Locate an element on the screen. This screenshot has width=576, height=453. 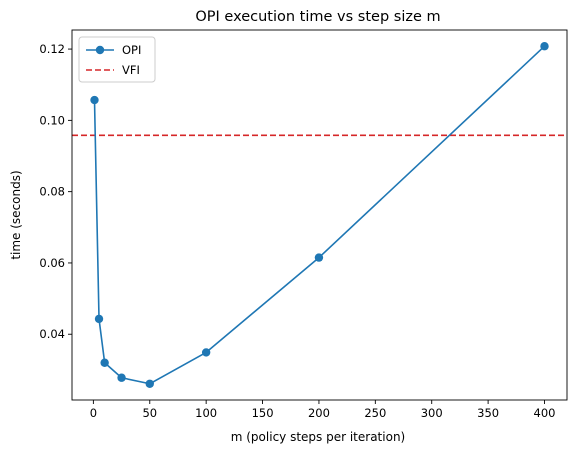
legend-label-opi: OPI is located at coordinates (131, 50).